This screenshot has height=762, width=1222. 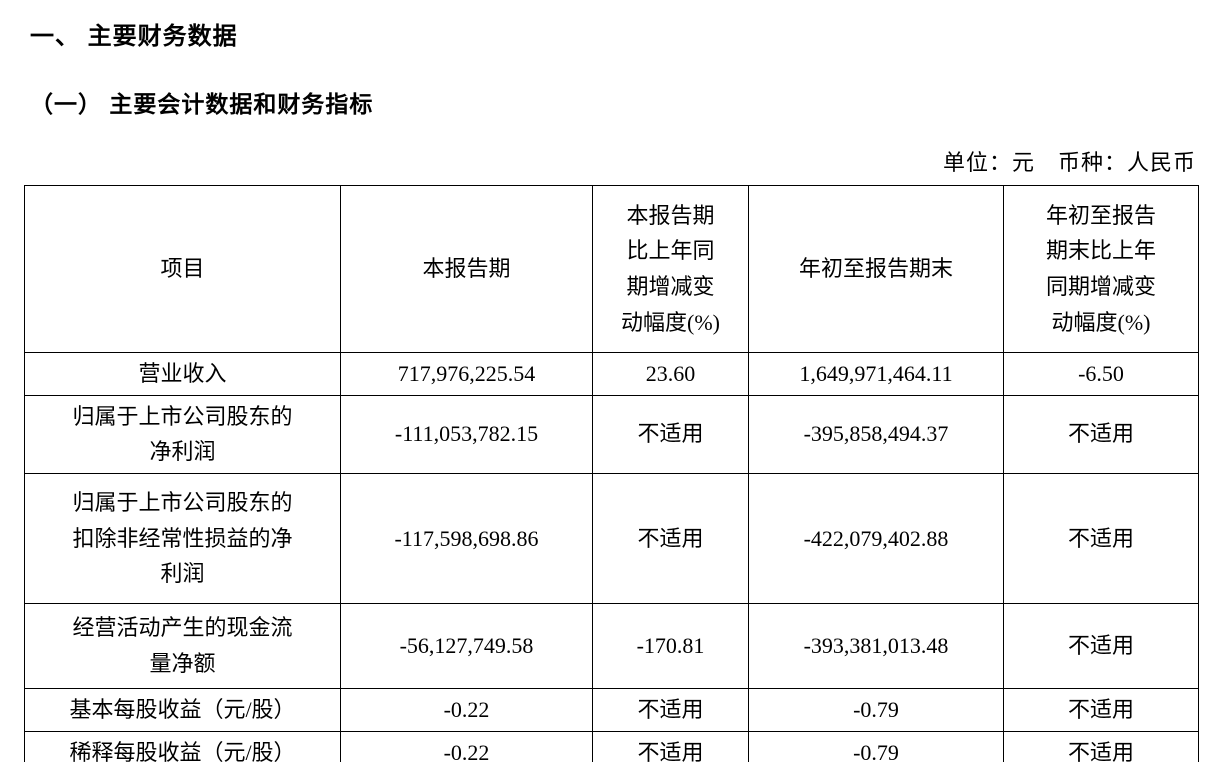 I want to click on cell-ytd: -395,858,494.37, so click(x=876, y=434).